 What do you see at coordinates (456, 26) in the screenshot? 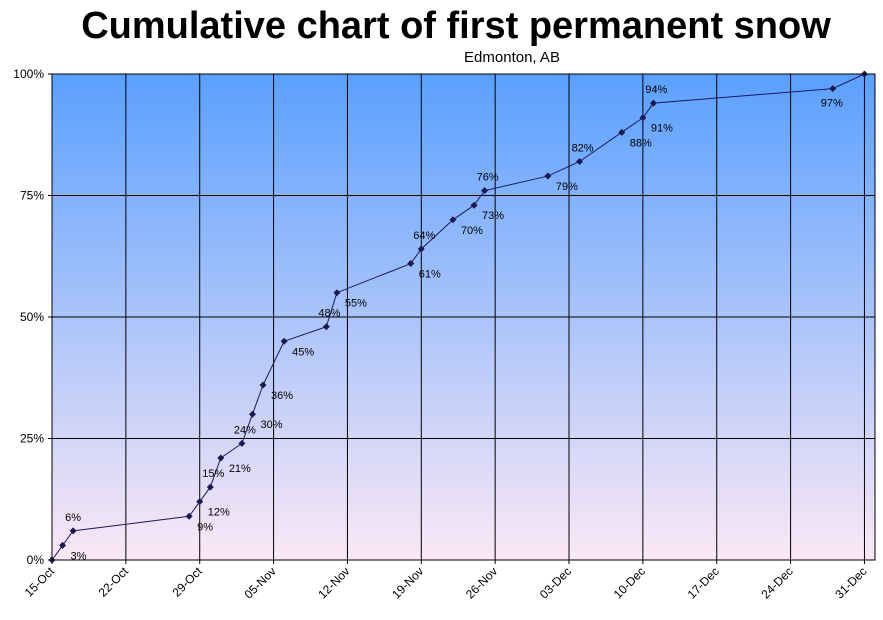
I see `chart-title: Cumulative chart of first permanent snow` at bounding box center [456, 26].